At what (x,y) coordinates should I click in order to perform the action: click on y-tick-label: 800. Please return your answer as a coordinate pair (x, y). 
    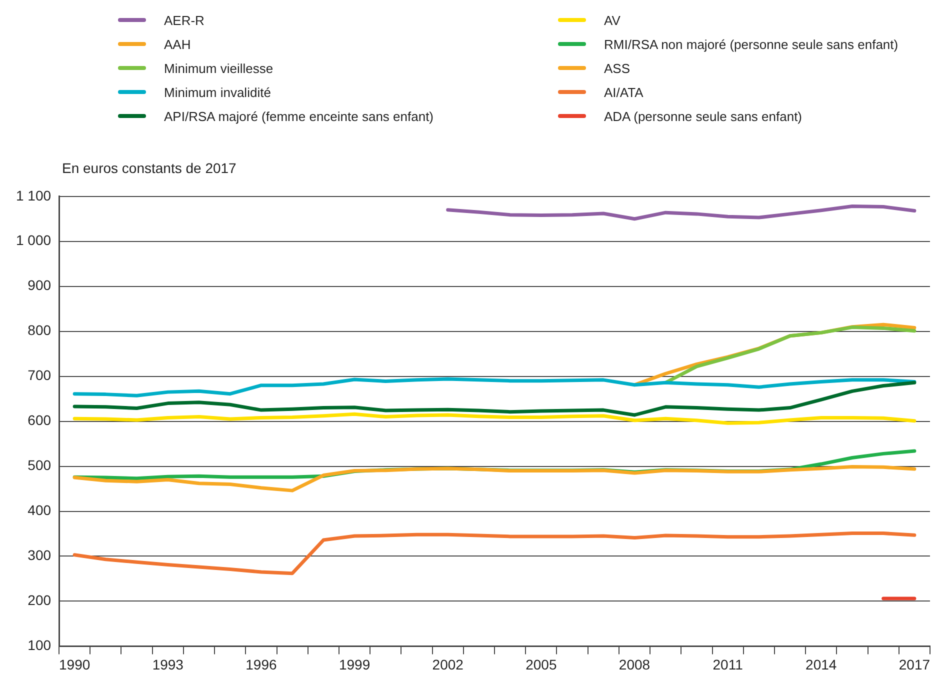
    Looking at the image, I should click on (40, 330).